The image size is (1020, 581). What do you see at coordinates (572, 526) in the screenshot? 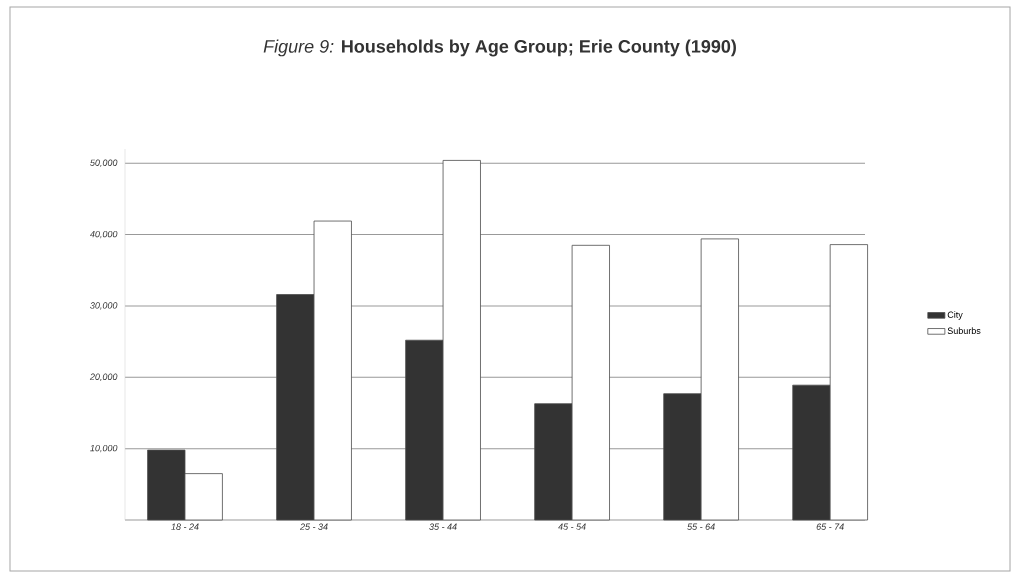
I see `x-tick-label: 45 - 54` at bounding box center [572, 526].